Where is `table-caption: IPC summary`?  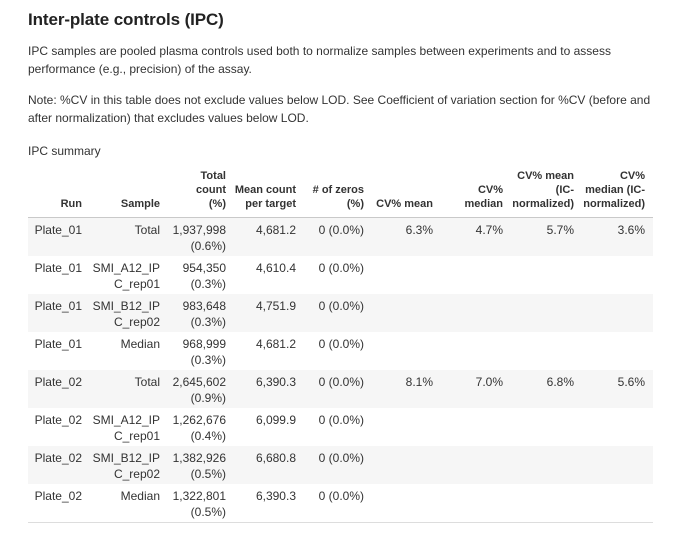
table-caption: IPC summary is located at coordinates (64, 151).